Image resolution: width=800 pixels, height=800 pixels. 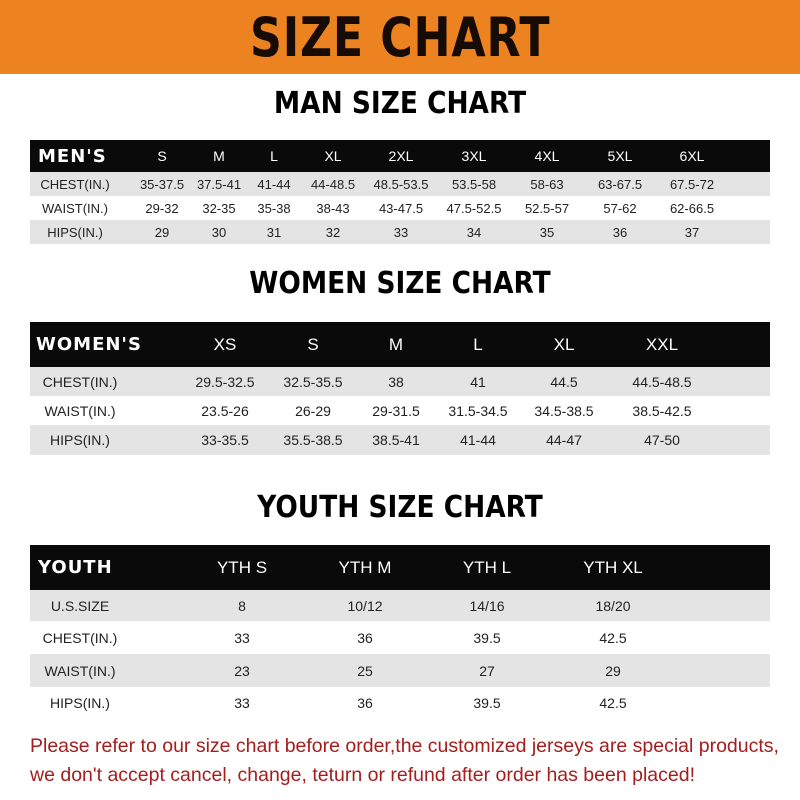 What do you see at coordinates (333, 184) in the screenshot?
I see `measurement-cell: 44-48.5` at bounding box center [333, 184].